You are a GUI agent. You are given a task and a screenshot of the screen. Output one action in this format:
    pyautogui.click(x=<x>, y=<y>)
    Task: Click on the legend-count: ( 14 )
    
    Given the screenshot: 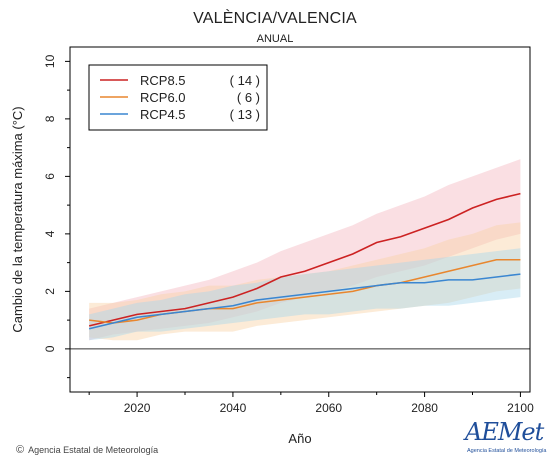 What is the action you would take?
    pyautogui.click(x=245, y=80)
    